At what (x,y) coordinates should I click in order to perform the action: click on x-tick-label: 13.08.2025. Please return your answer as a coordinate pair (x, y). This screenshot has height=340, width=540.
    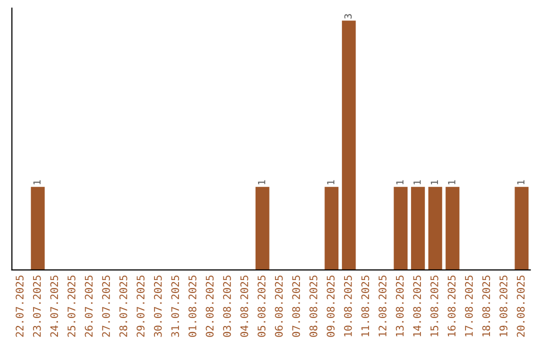
    Looking at the image, I should click on (400, 306).